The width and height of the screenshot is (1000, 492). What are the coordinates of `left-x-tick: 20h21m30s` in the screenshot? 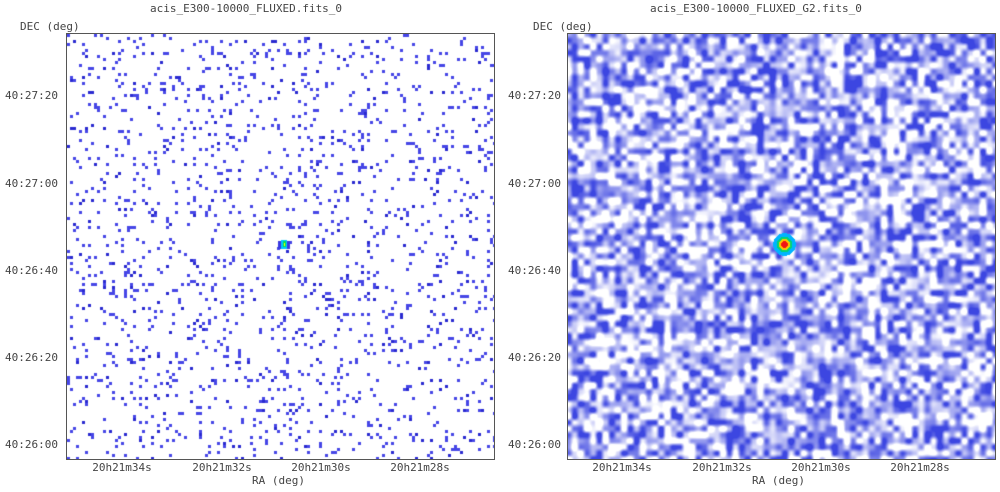 It's located at (321, 467).